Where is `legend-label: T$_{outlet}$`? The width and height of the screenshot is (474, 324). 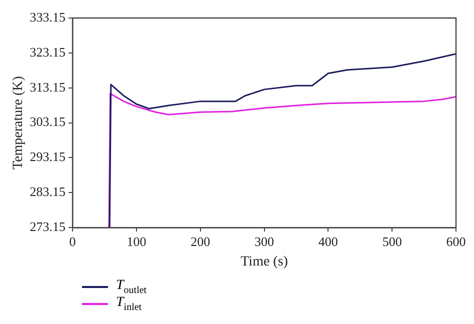
legend-label: T$_{outlet}$ is located at coordinates (131, 287).